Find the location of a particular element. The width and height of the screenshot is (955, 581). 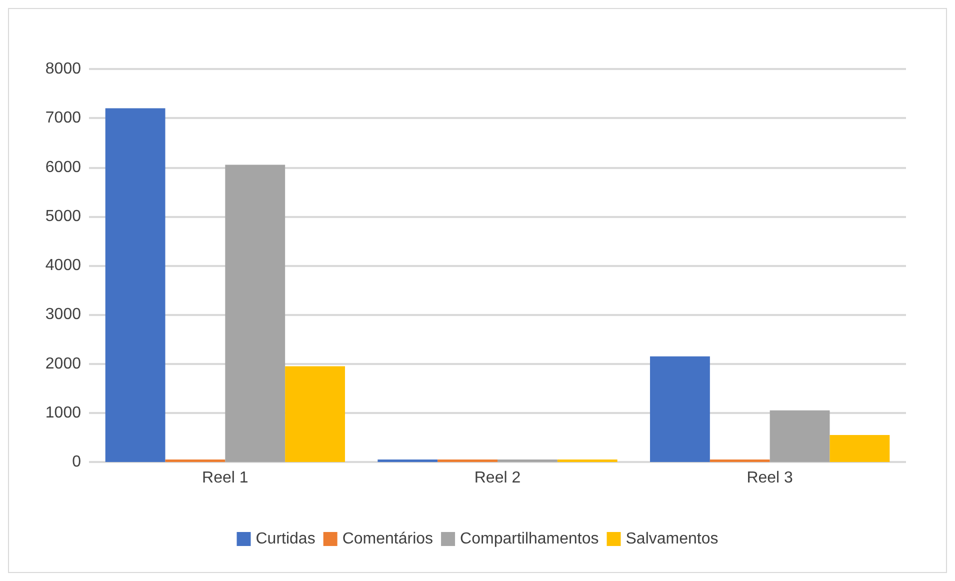

legend-label: Comentários is located at coordinates (388, 539).